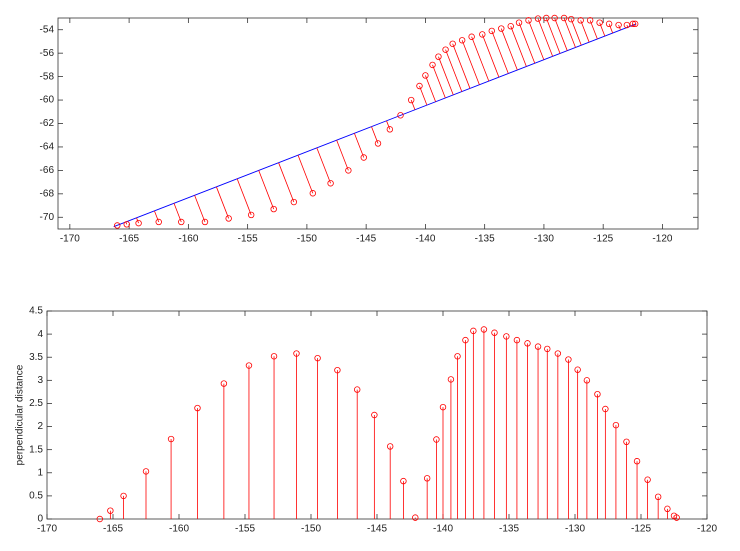 This screenshot has width=740, height=551. What do you see at coordinates (40, 334) in the screenshot?
I see `y-tick-label: 4` at bounding box center [40, 334].